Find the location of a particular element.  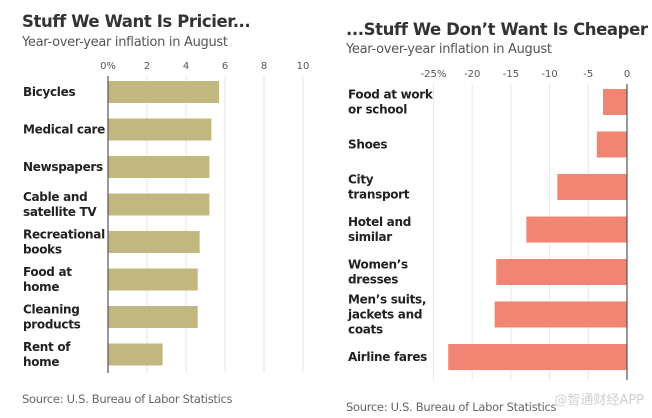

category-label: Men’s suits, jackets and coats is located at coordinates (386, 315).